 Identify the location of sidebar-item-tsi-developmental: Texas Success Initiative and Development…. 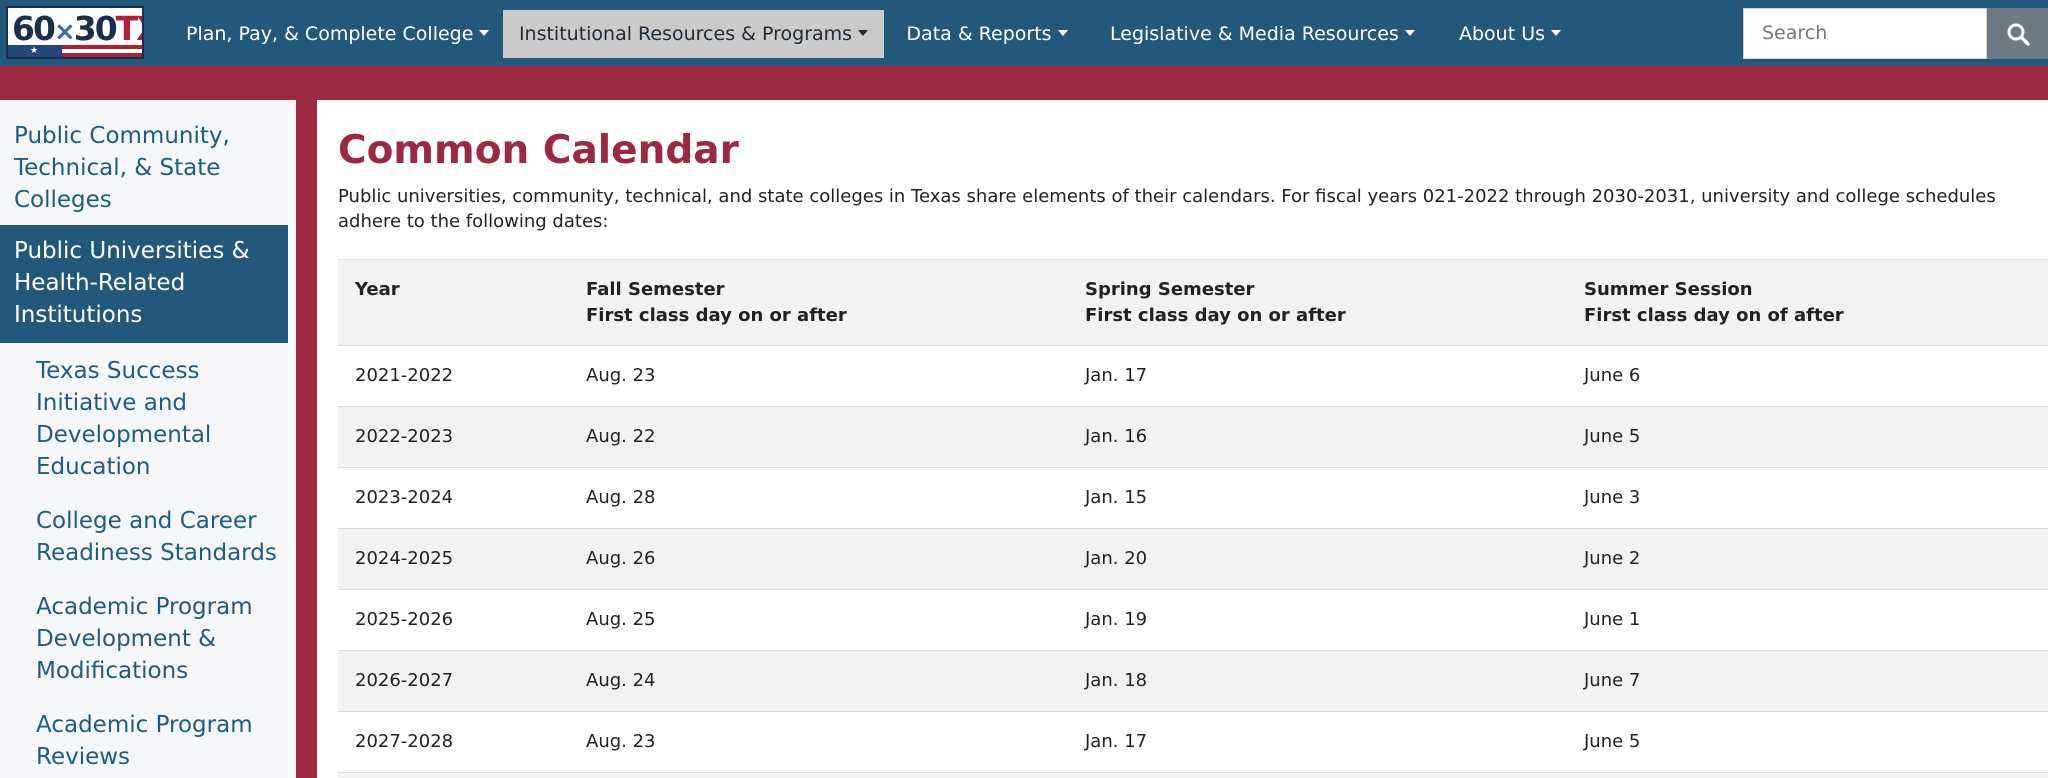
(124, 419).